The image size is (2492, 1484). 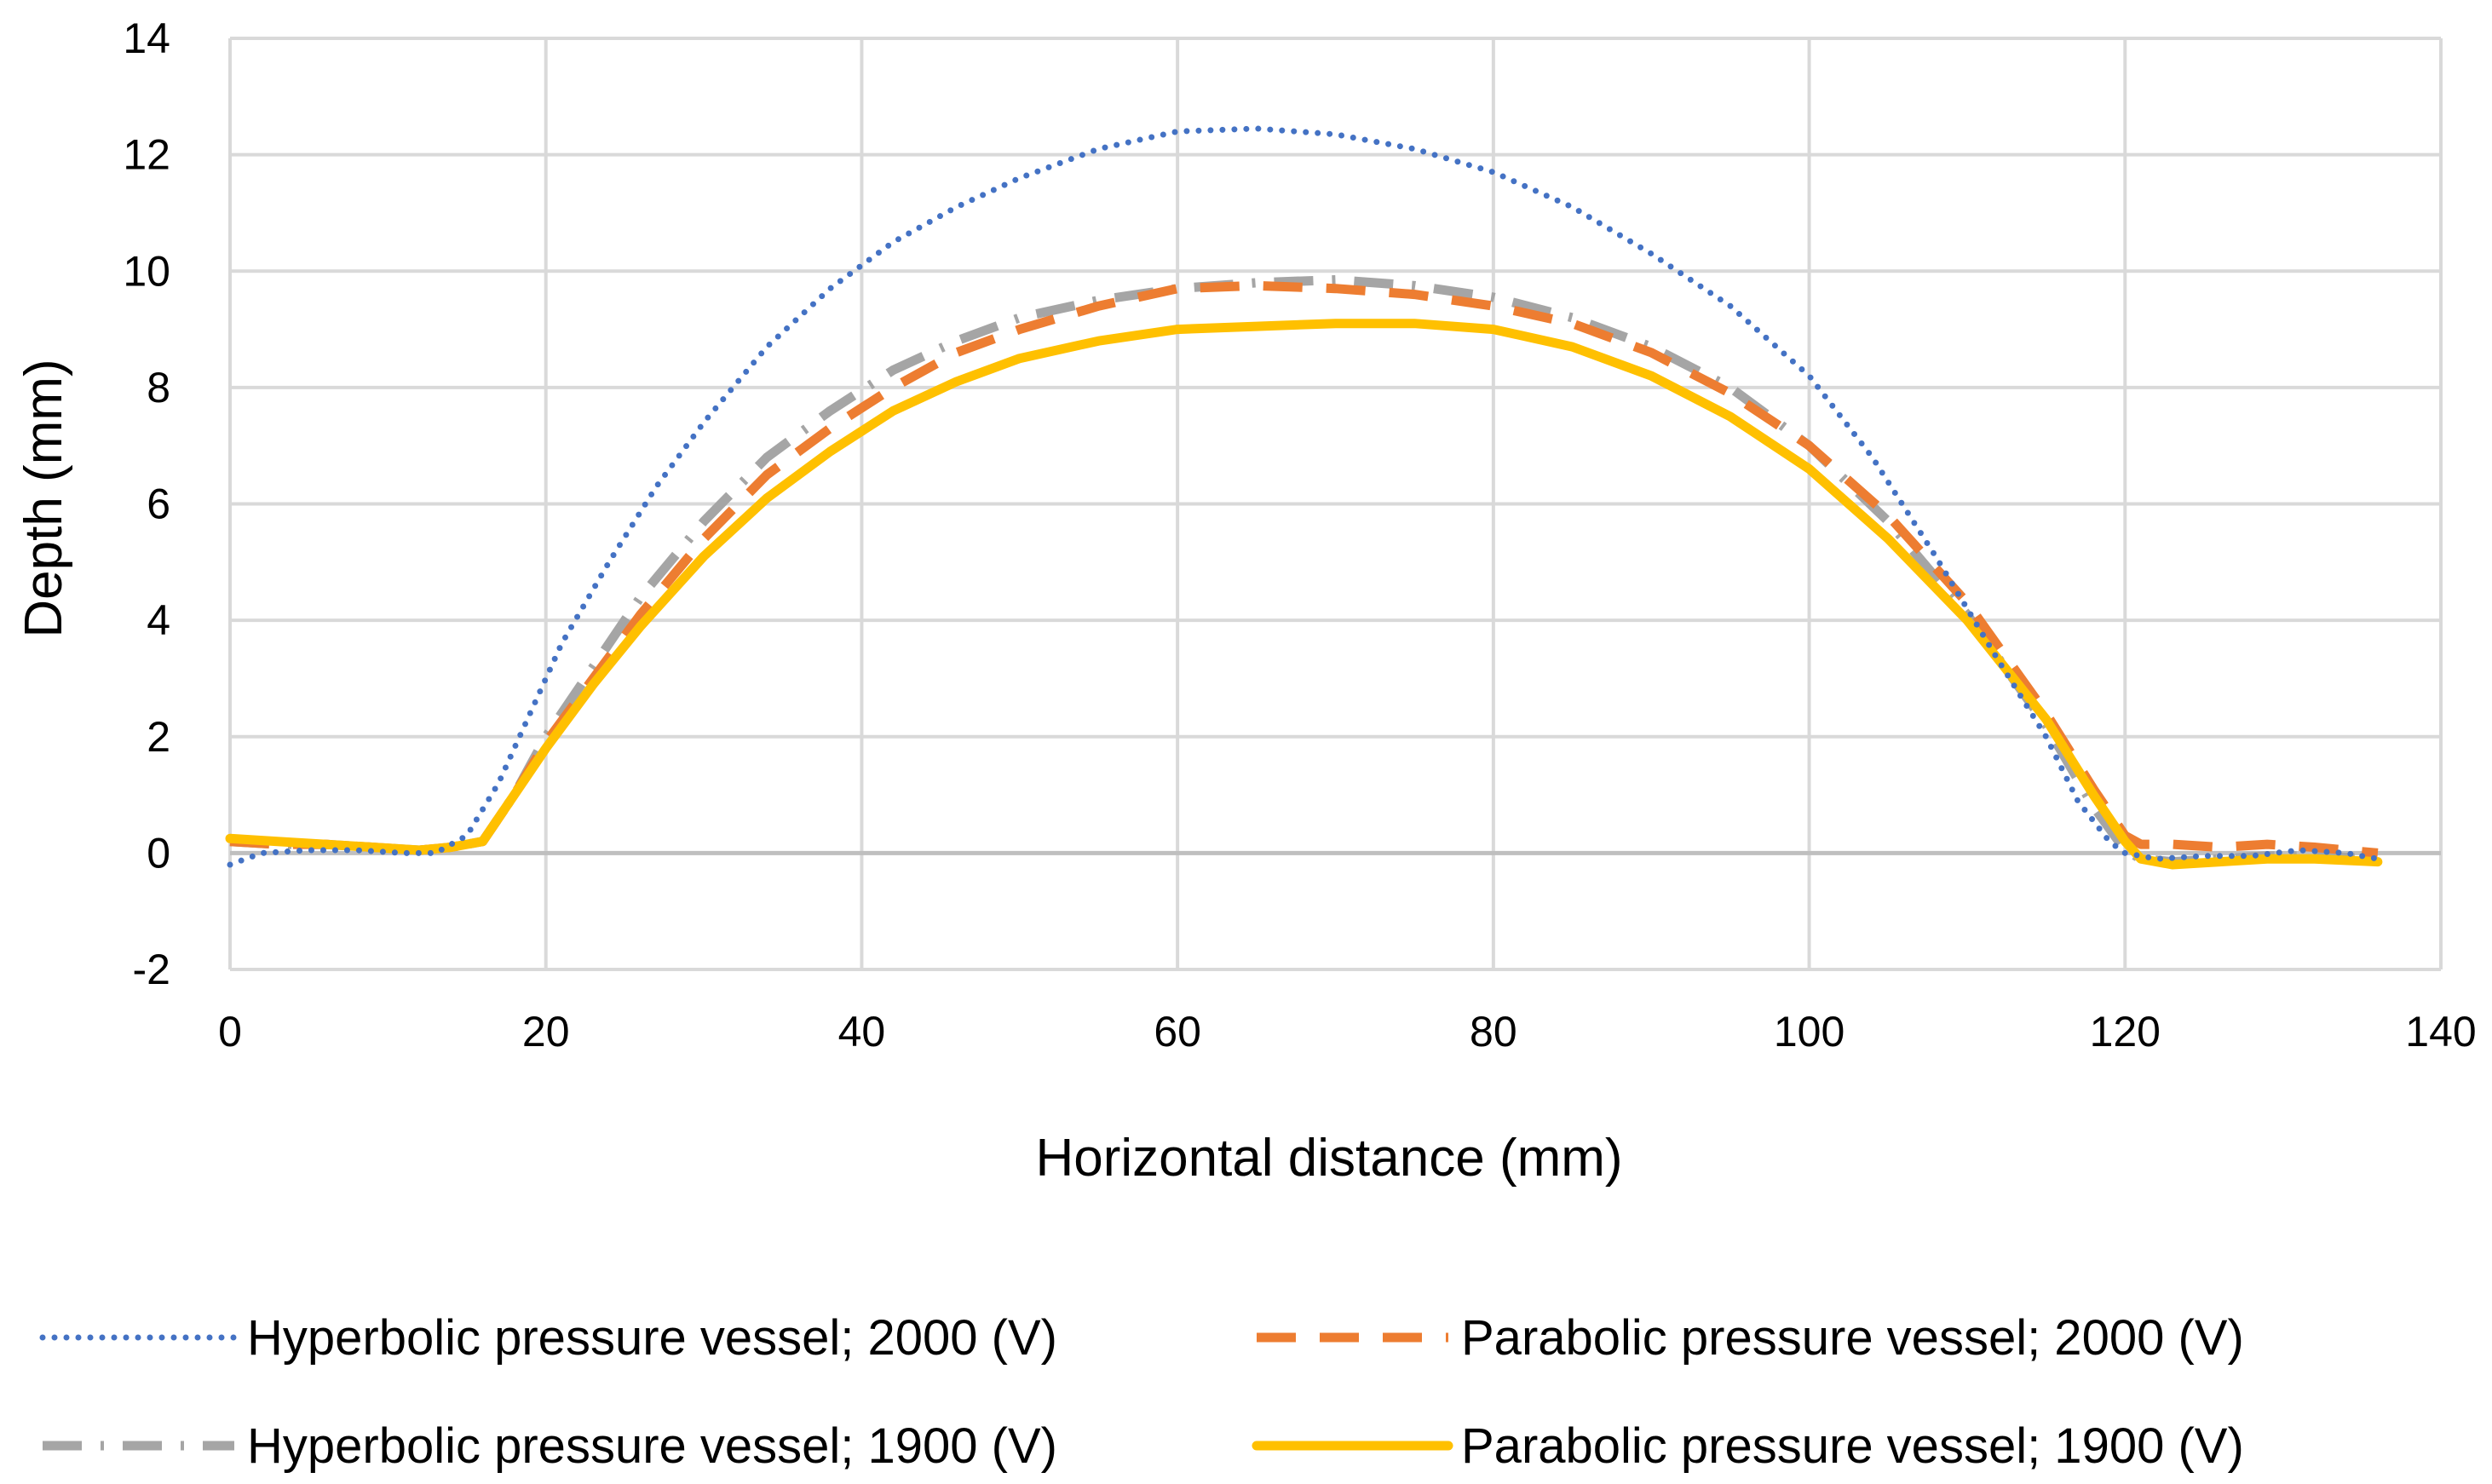 I want to click on y-tick-label: 0, so click(x=158, y=853).